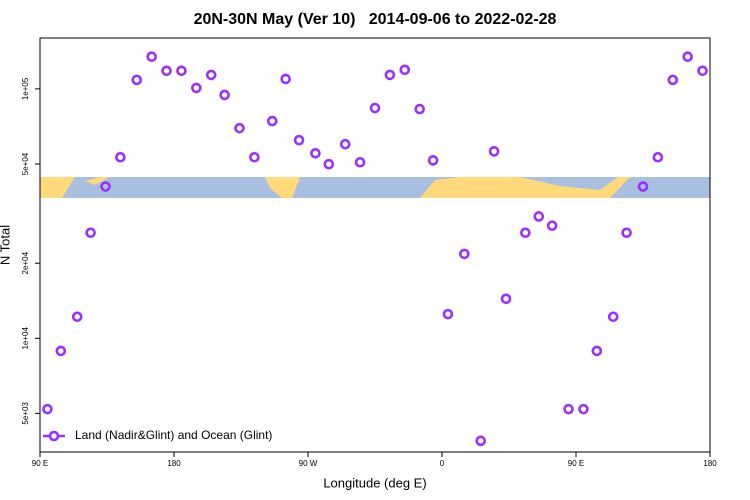 This screenshot has width=750, height=500. What do you see at coordinates (308, 463) in the screenshot?
I see `x-tick-label: 90 W` at bounding box center [308, 463].